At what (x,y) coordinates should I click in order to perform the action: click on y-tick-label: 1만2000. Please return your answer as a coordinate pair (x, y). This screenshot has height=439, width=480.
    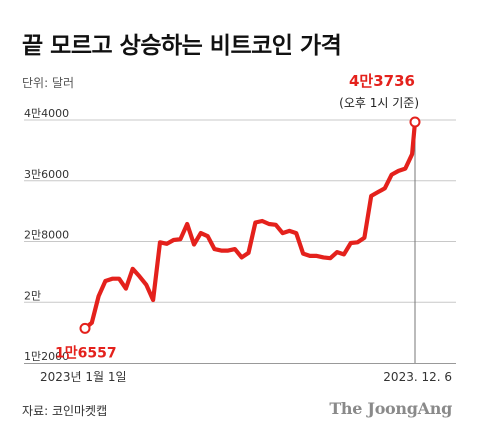
    Looking at the image, I should click on (46, 356).